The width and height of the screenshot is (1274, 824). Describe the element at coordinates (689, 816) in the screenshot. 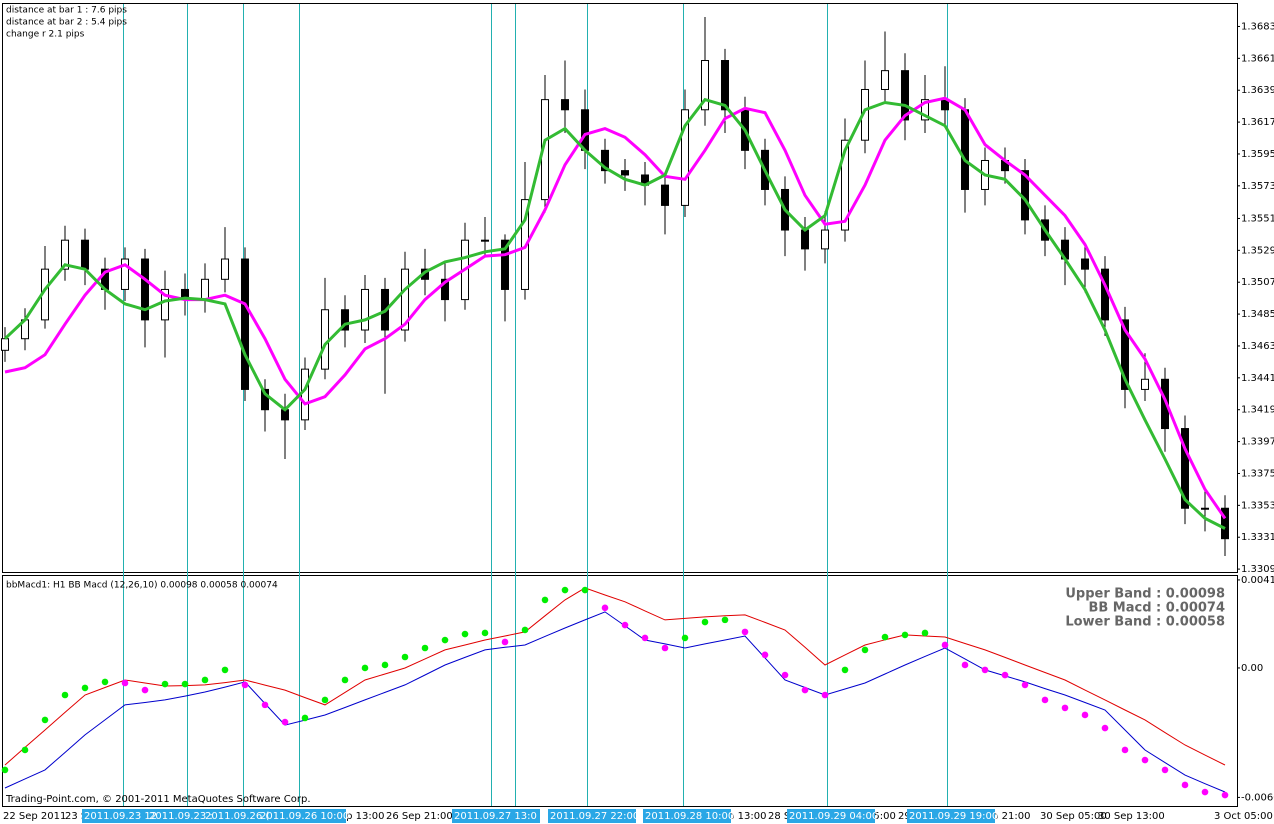

I see `marker-label: 2011.09.28 10:00` at that location.